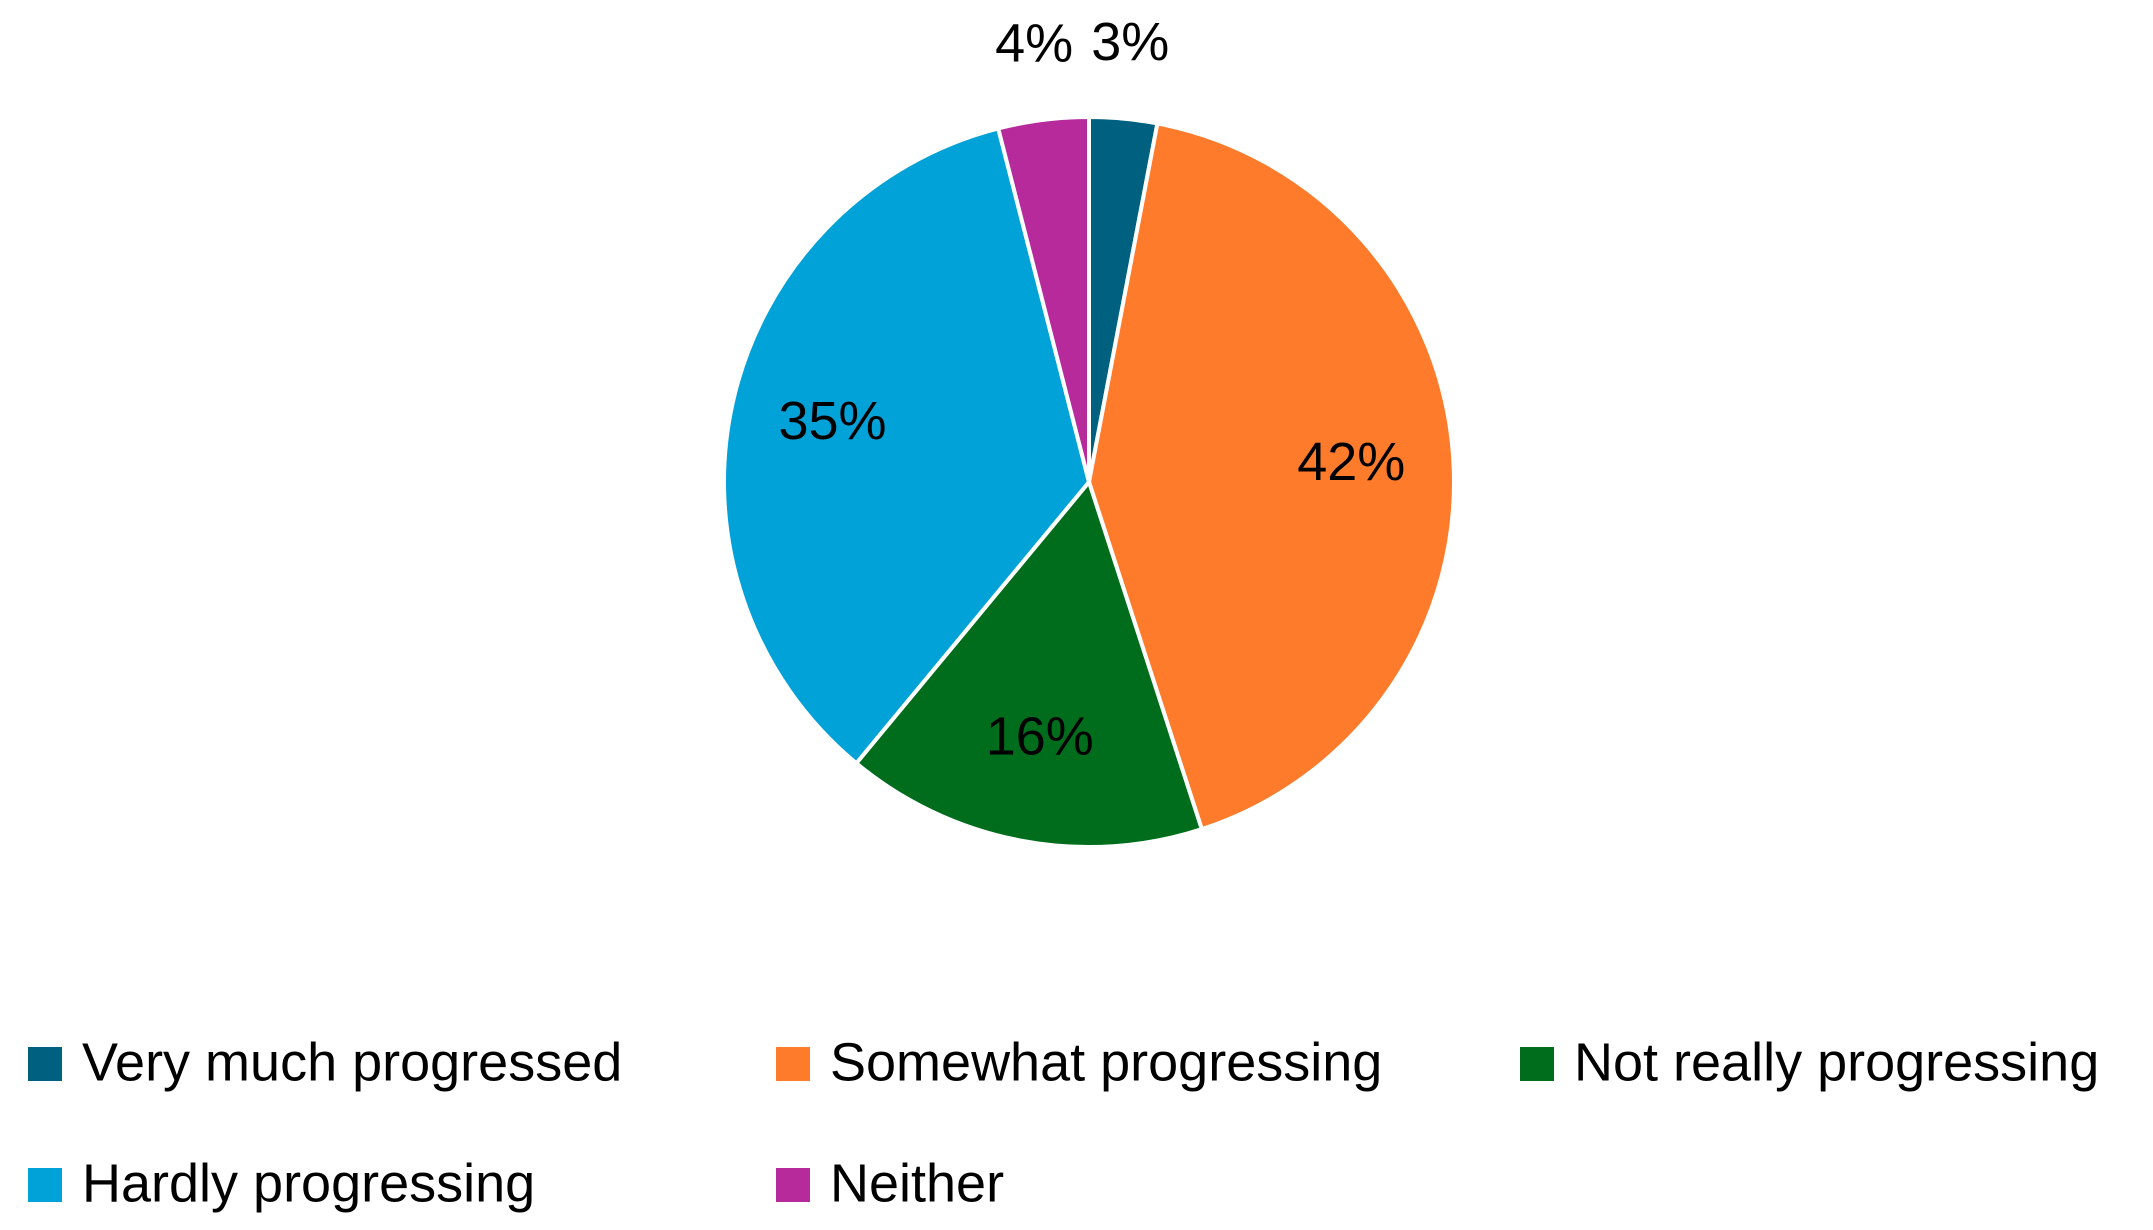  I want to click on data-label: 35%, so click(832, 421).